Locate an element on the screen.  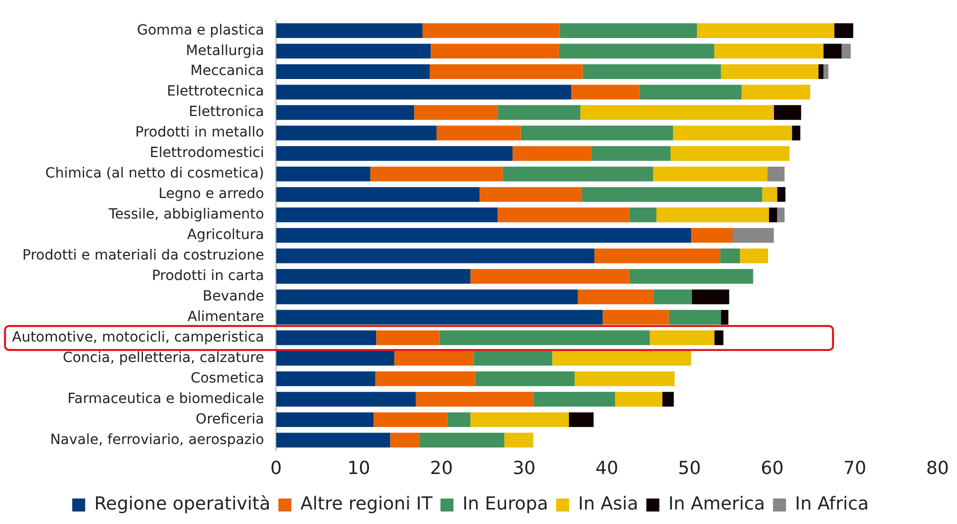
y-tick-label: Elettronica is located at coordinates (226, 112).